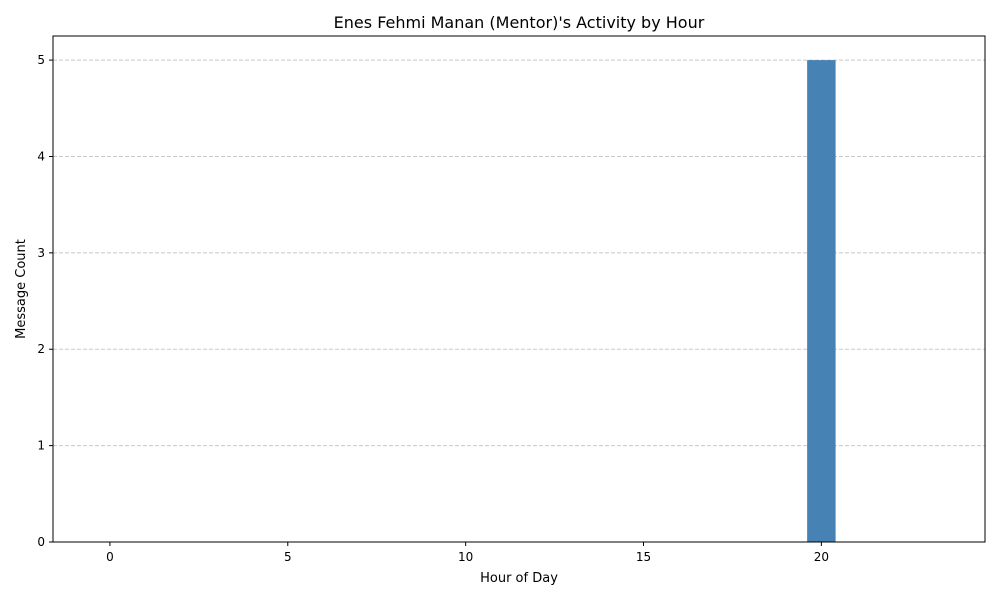 The height and width of the screenshot is (600, 1000). Describe the element at coordinates (41, 253) in the screenshot. I see `y-tick-label: 3` at that location.